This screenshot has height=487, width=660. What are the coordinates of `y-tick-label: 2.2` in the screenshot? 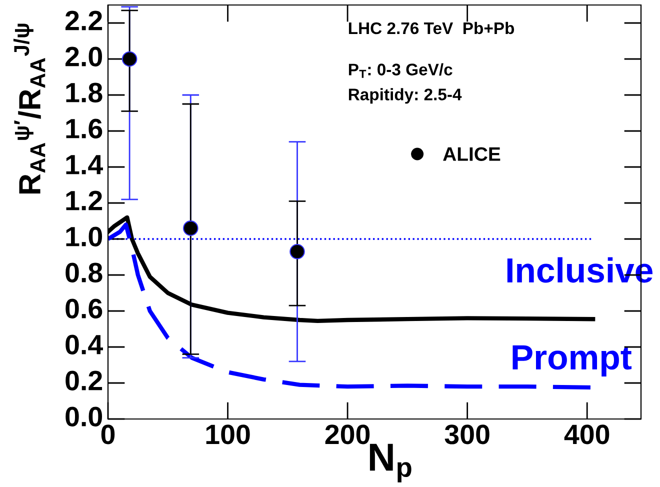 It's located at (83, 20).